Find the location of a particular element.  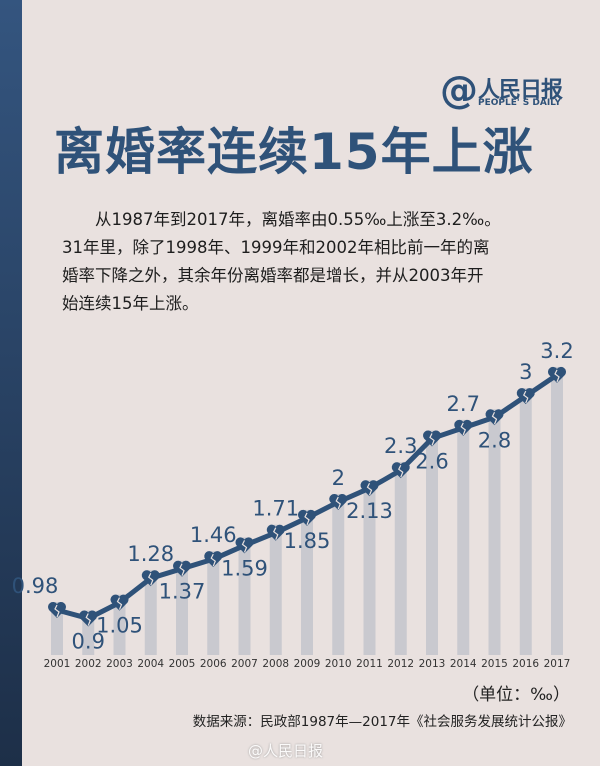

data-label: 3.2 is located at coordinates (556, 351).